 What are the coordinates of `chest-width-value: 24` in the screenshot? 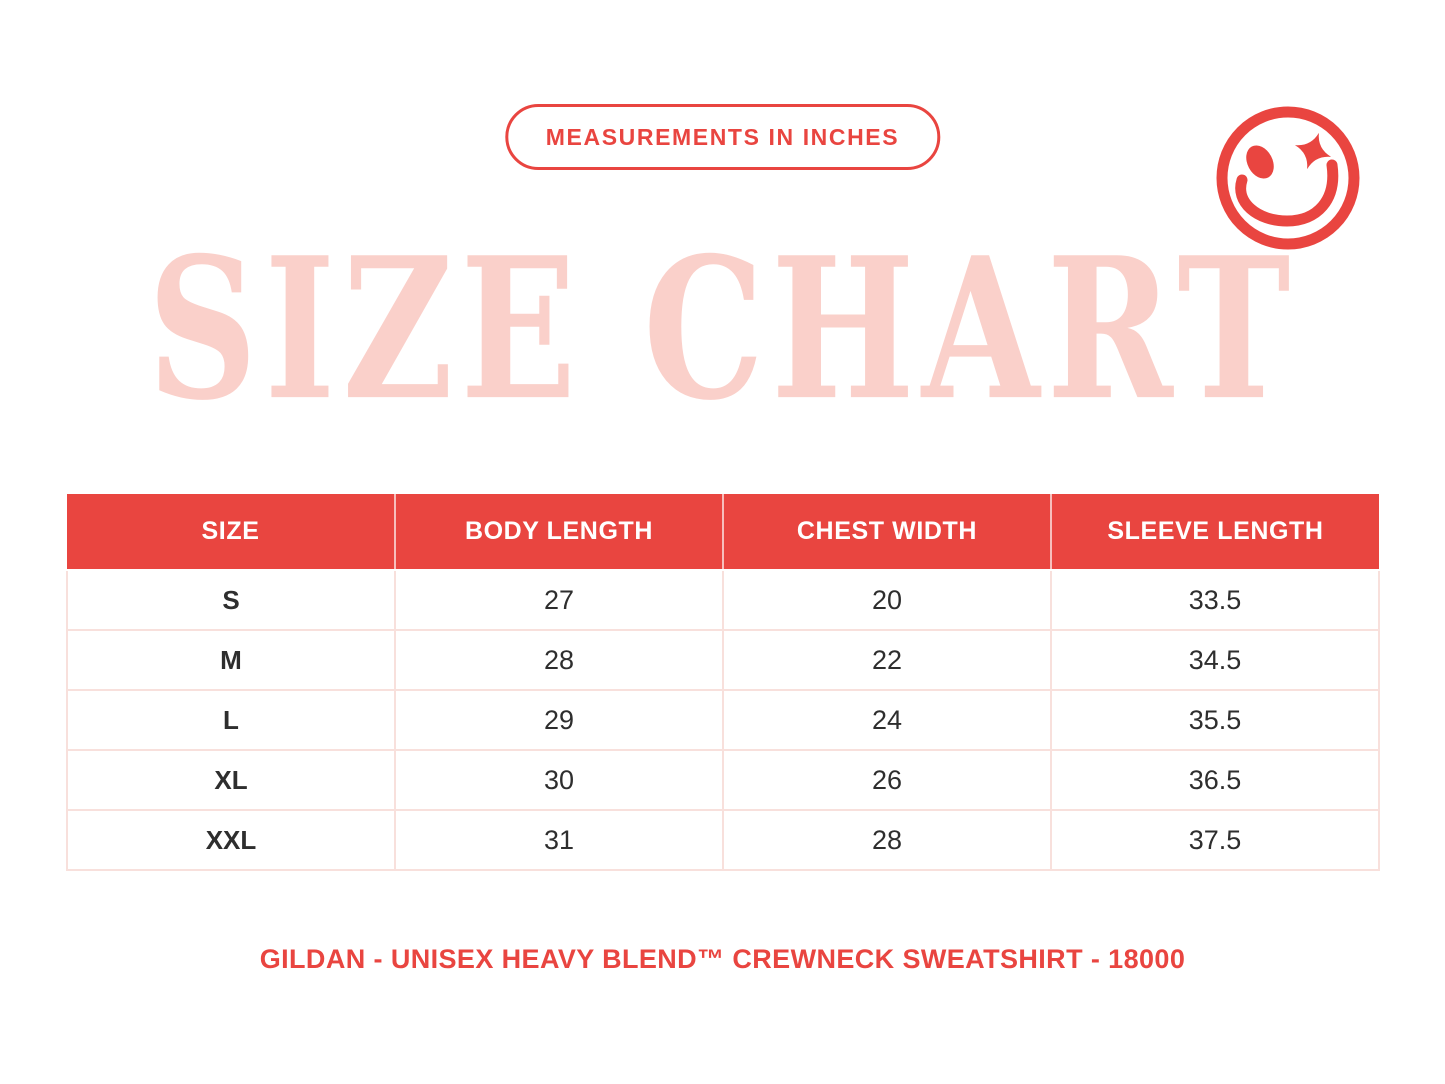 It's located at (887, 720).